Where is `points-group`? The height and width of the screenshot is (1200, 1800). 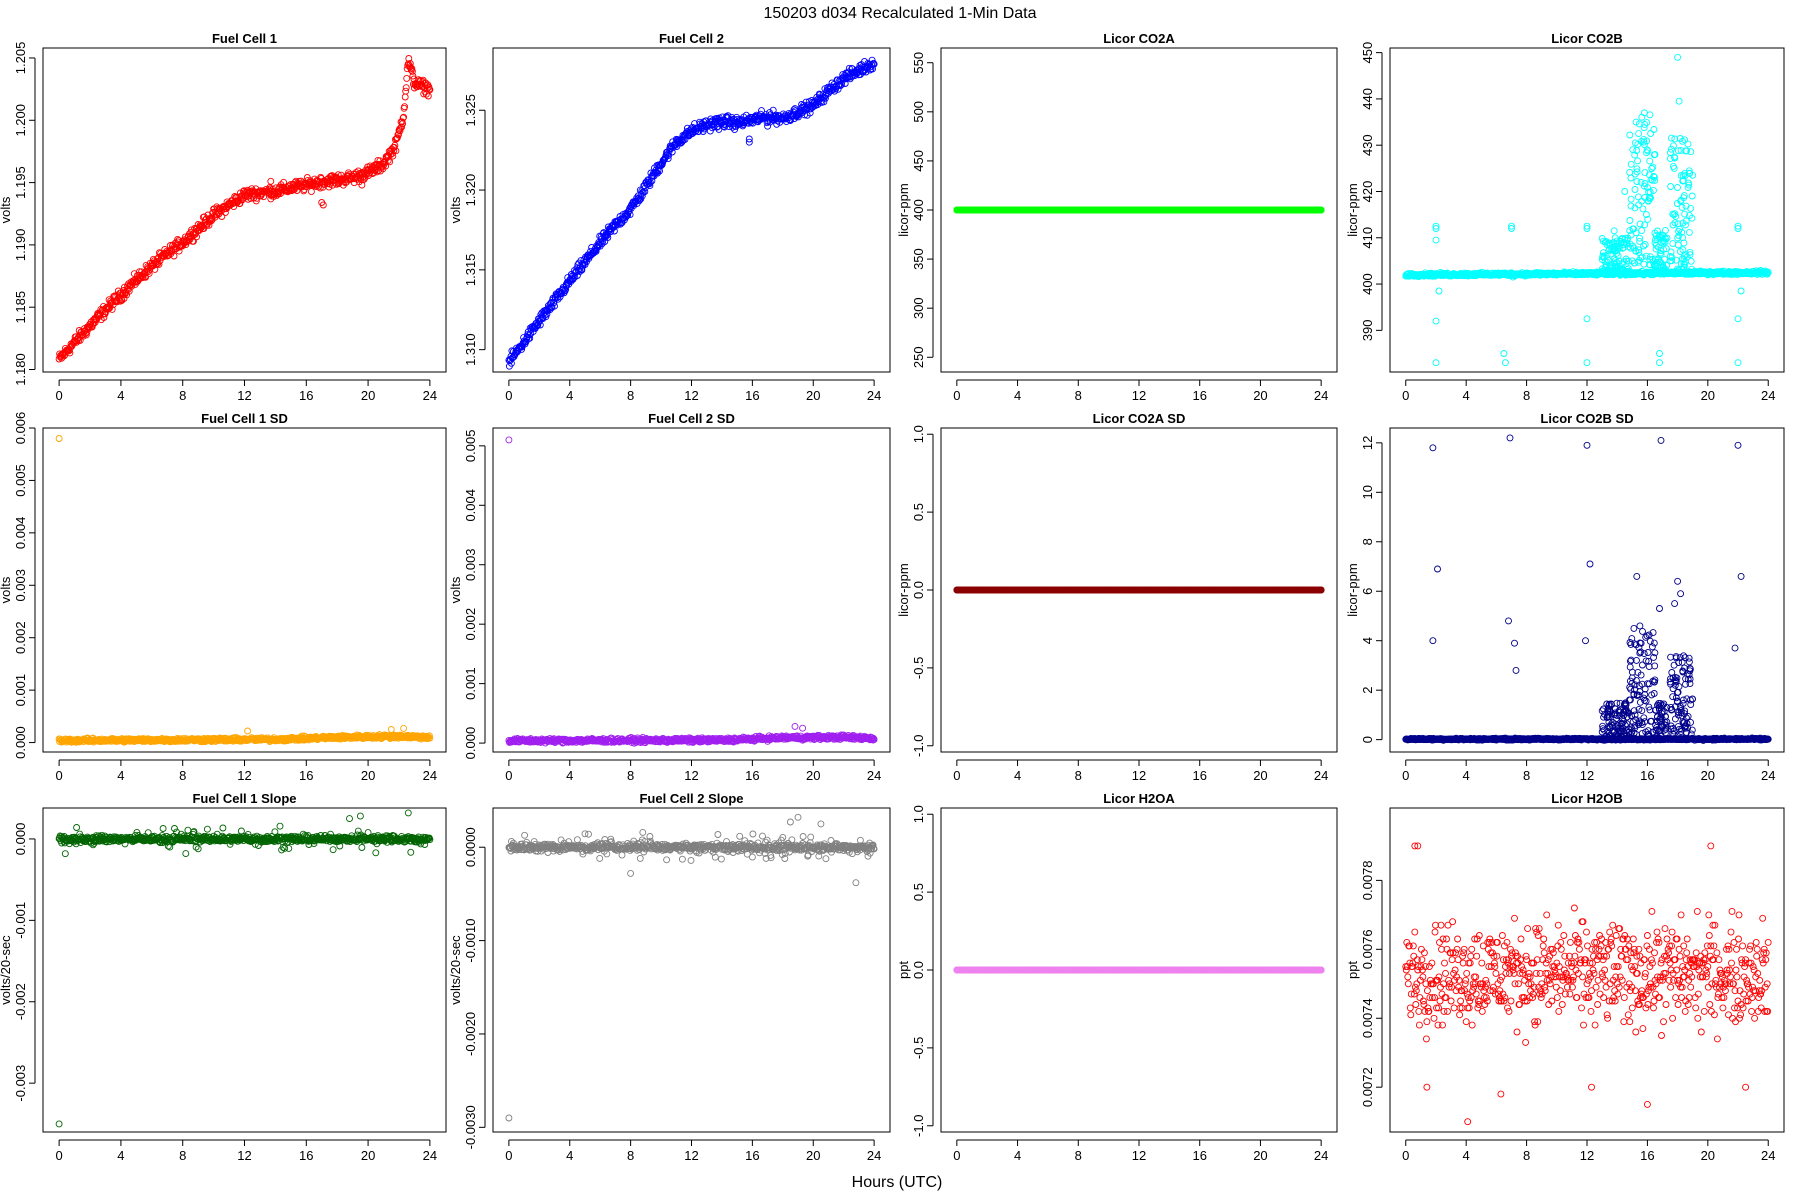
points-group is located at coordinates (244, 590).